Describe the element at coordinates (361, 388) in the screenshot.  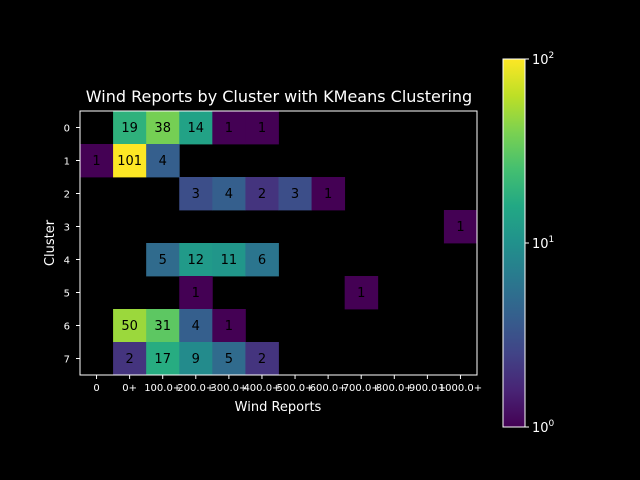
I see `x-tick-label: 700.0+` at that location.